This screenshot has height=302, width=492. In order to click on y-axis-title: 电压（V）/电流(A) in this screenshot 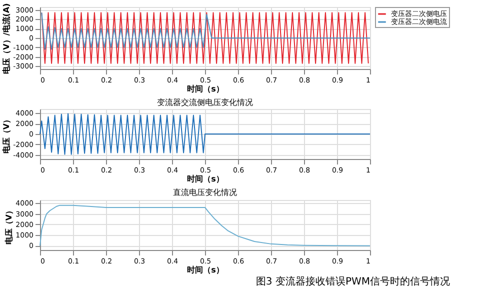, I will do `click(6, 38)`.